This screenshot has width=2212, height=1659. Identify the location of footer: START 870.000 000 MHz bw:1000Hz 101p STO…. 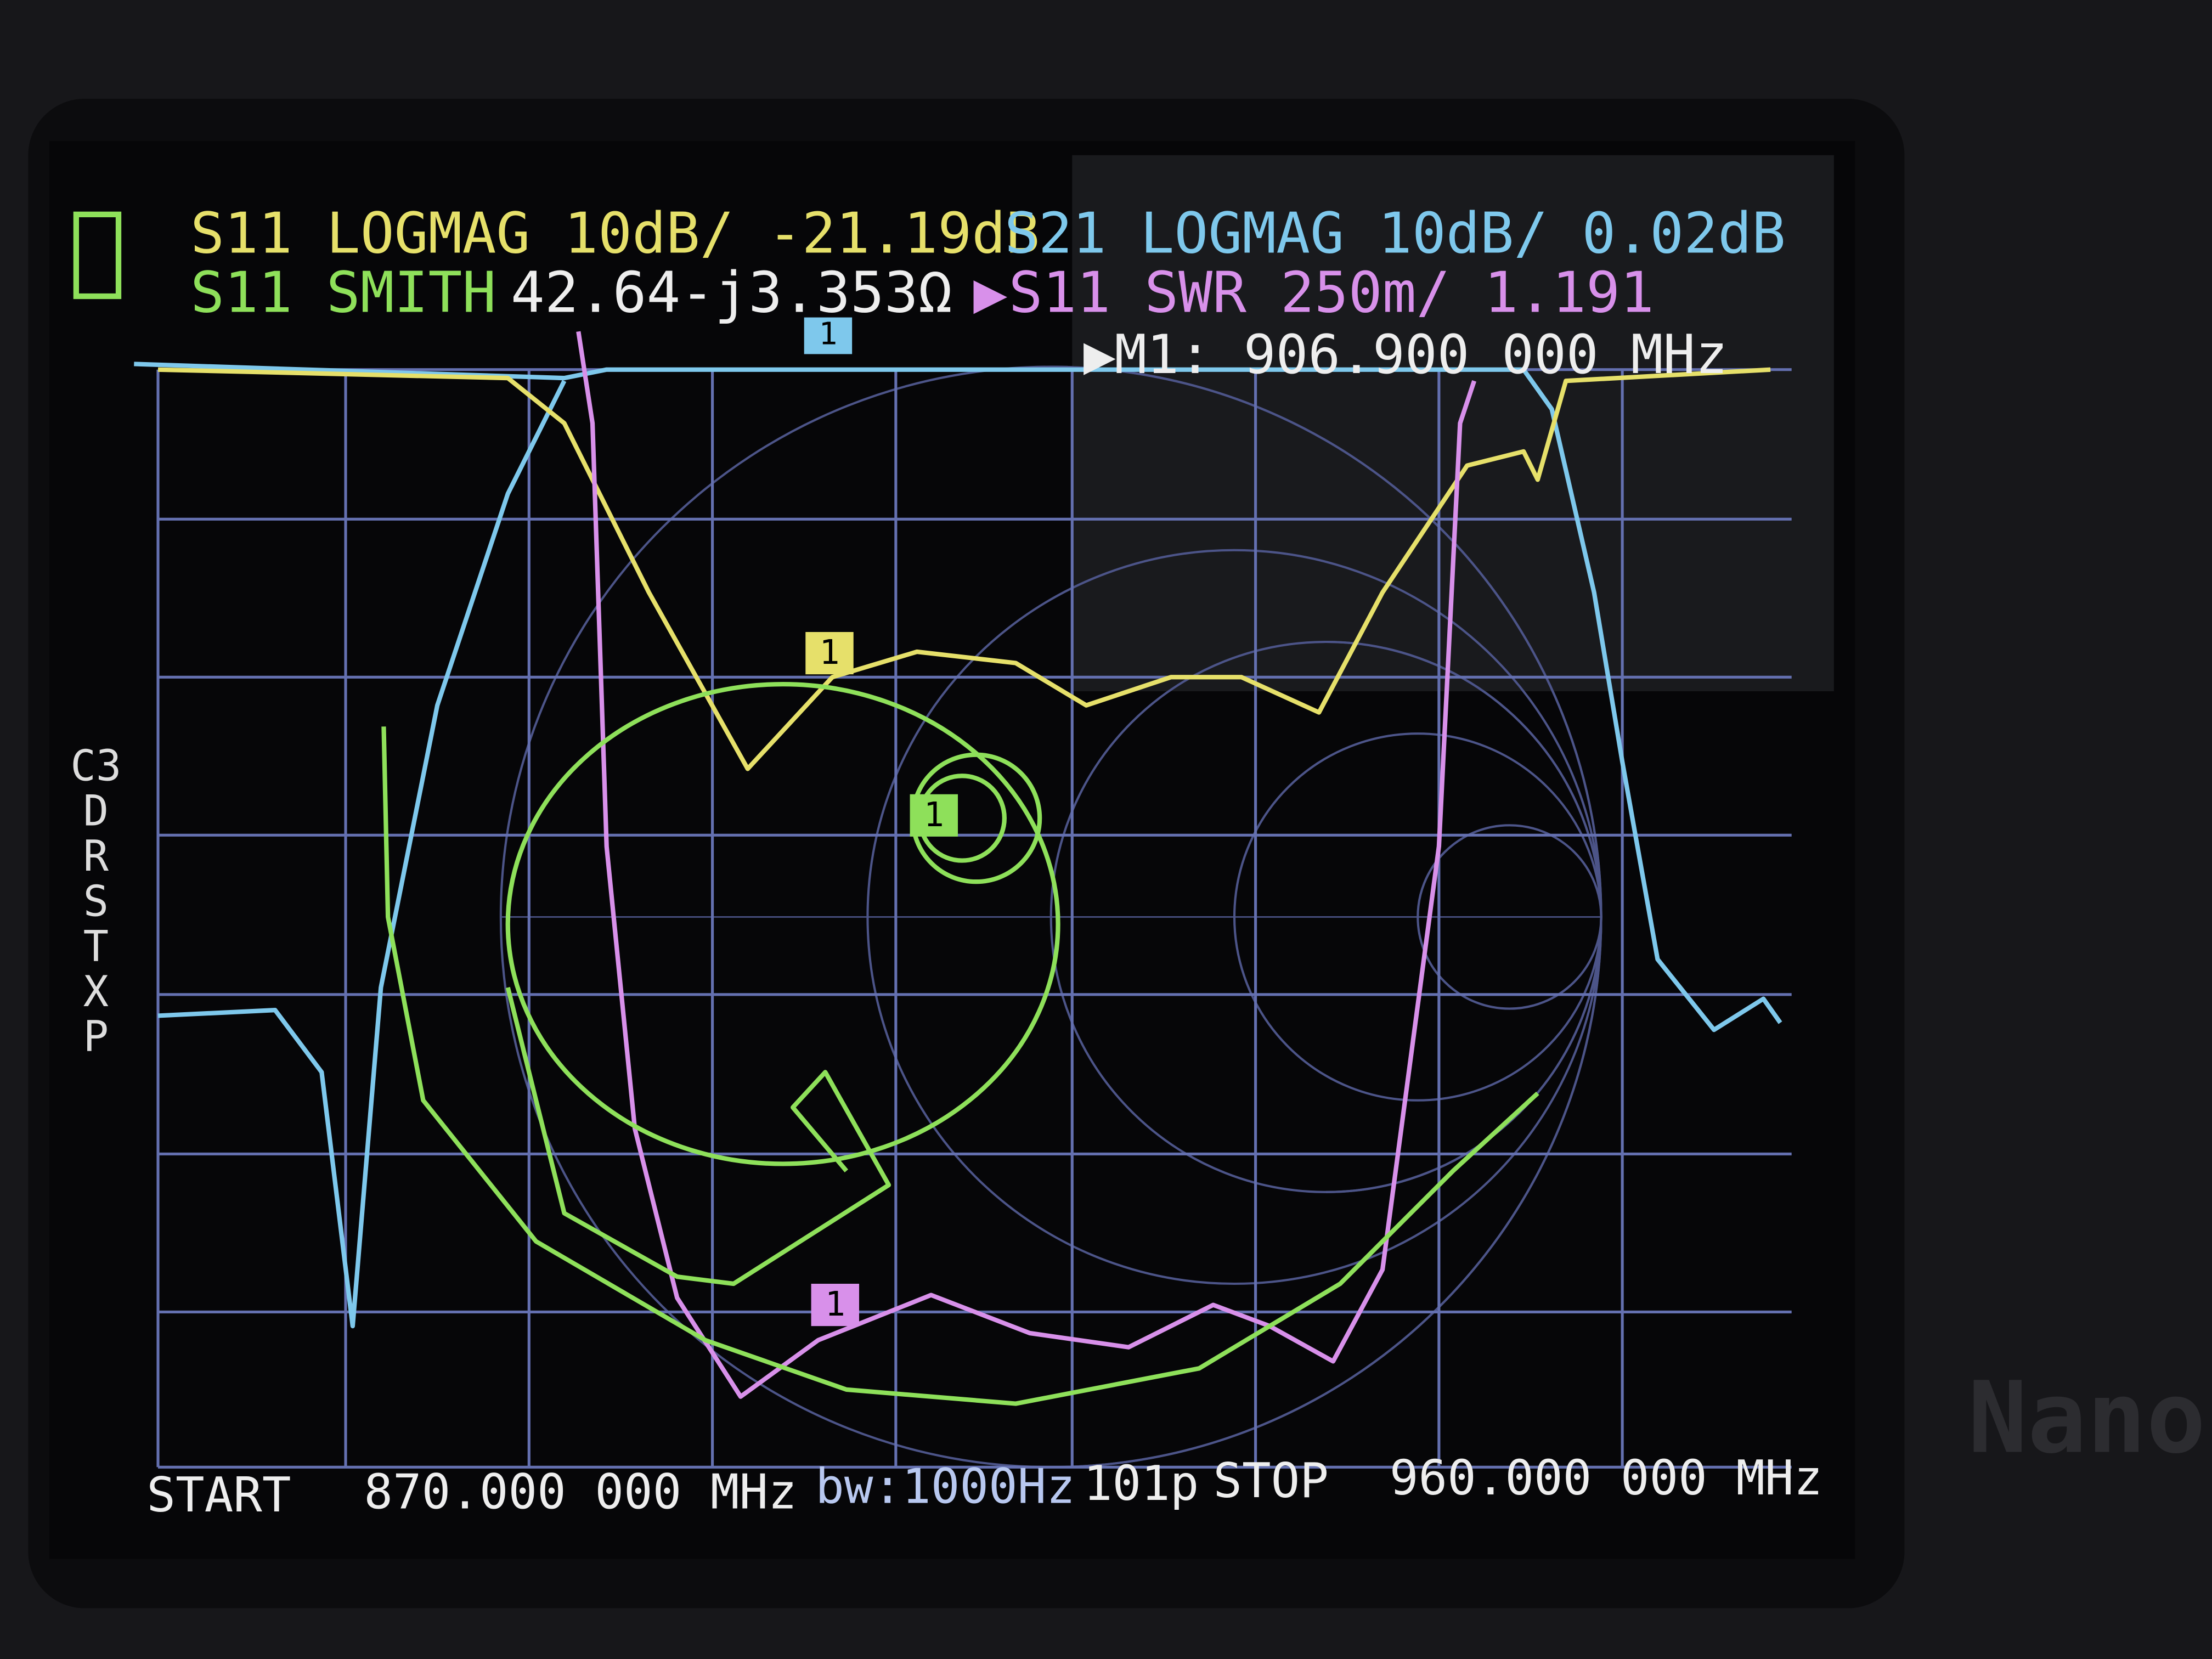
(984, 1486).